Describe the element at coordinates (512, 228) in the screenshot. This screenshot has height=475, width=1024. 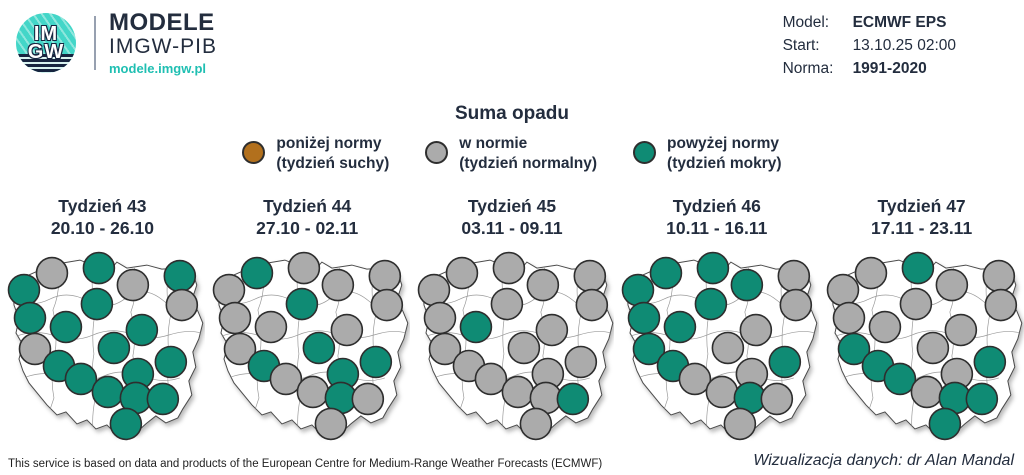
I see `week-dates: 03.11 - 09.11` at that location.